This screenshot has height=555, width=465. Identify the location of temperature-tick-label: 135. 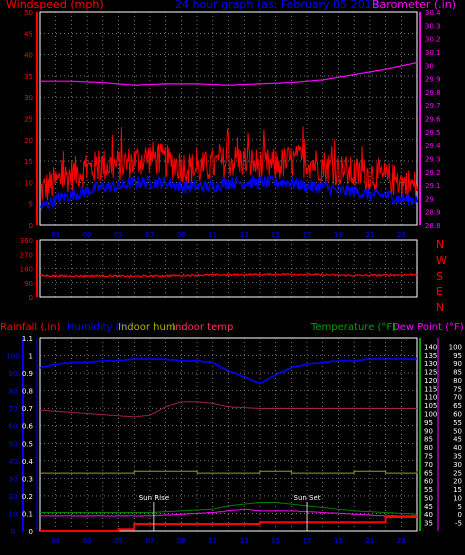
(430, 356).